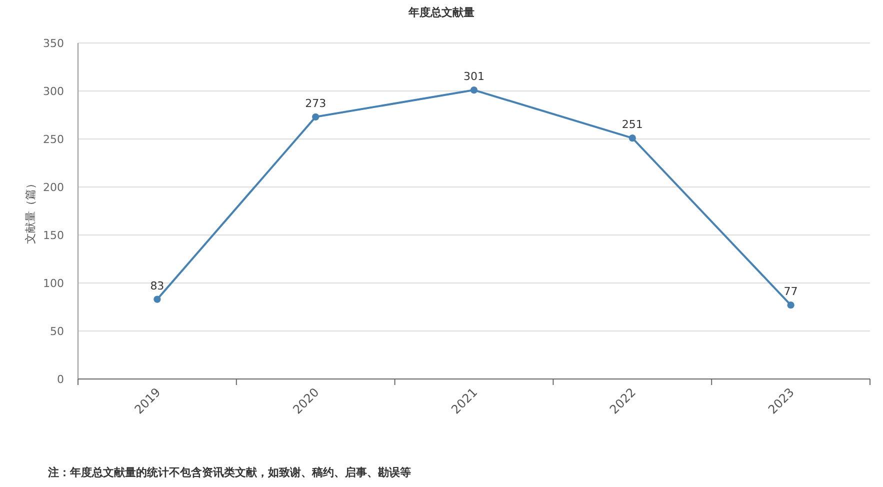 The width and height of the screenshot is (883, 487). I want to click on y-tick-label: 150, so click(53, 235).